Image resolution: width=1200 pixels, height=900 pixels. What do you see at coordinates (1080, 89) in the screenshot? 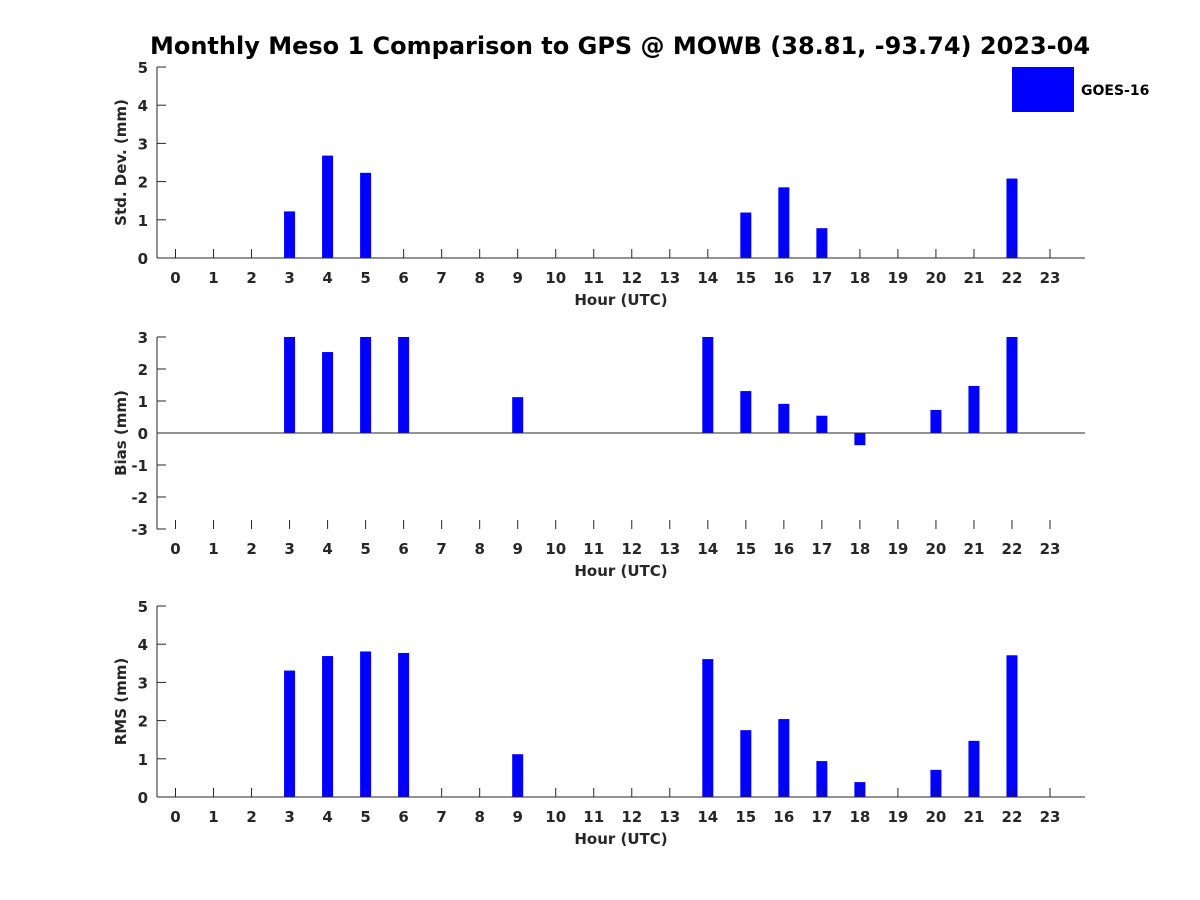
I see `legend: GOES-16` at bounding box center [1080, 89].